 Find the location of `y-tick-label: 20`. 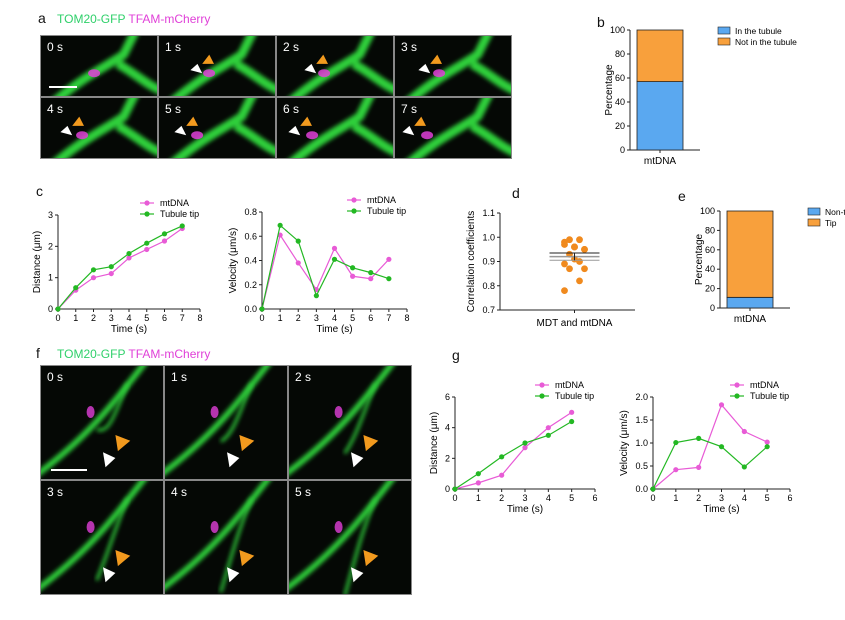

y-tick-label: 20 is located at coordinates (710, 289).